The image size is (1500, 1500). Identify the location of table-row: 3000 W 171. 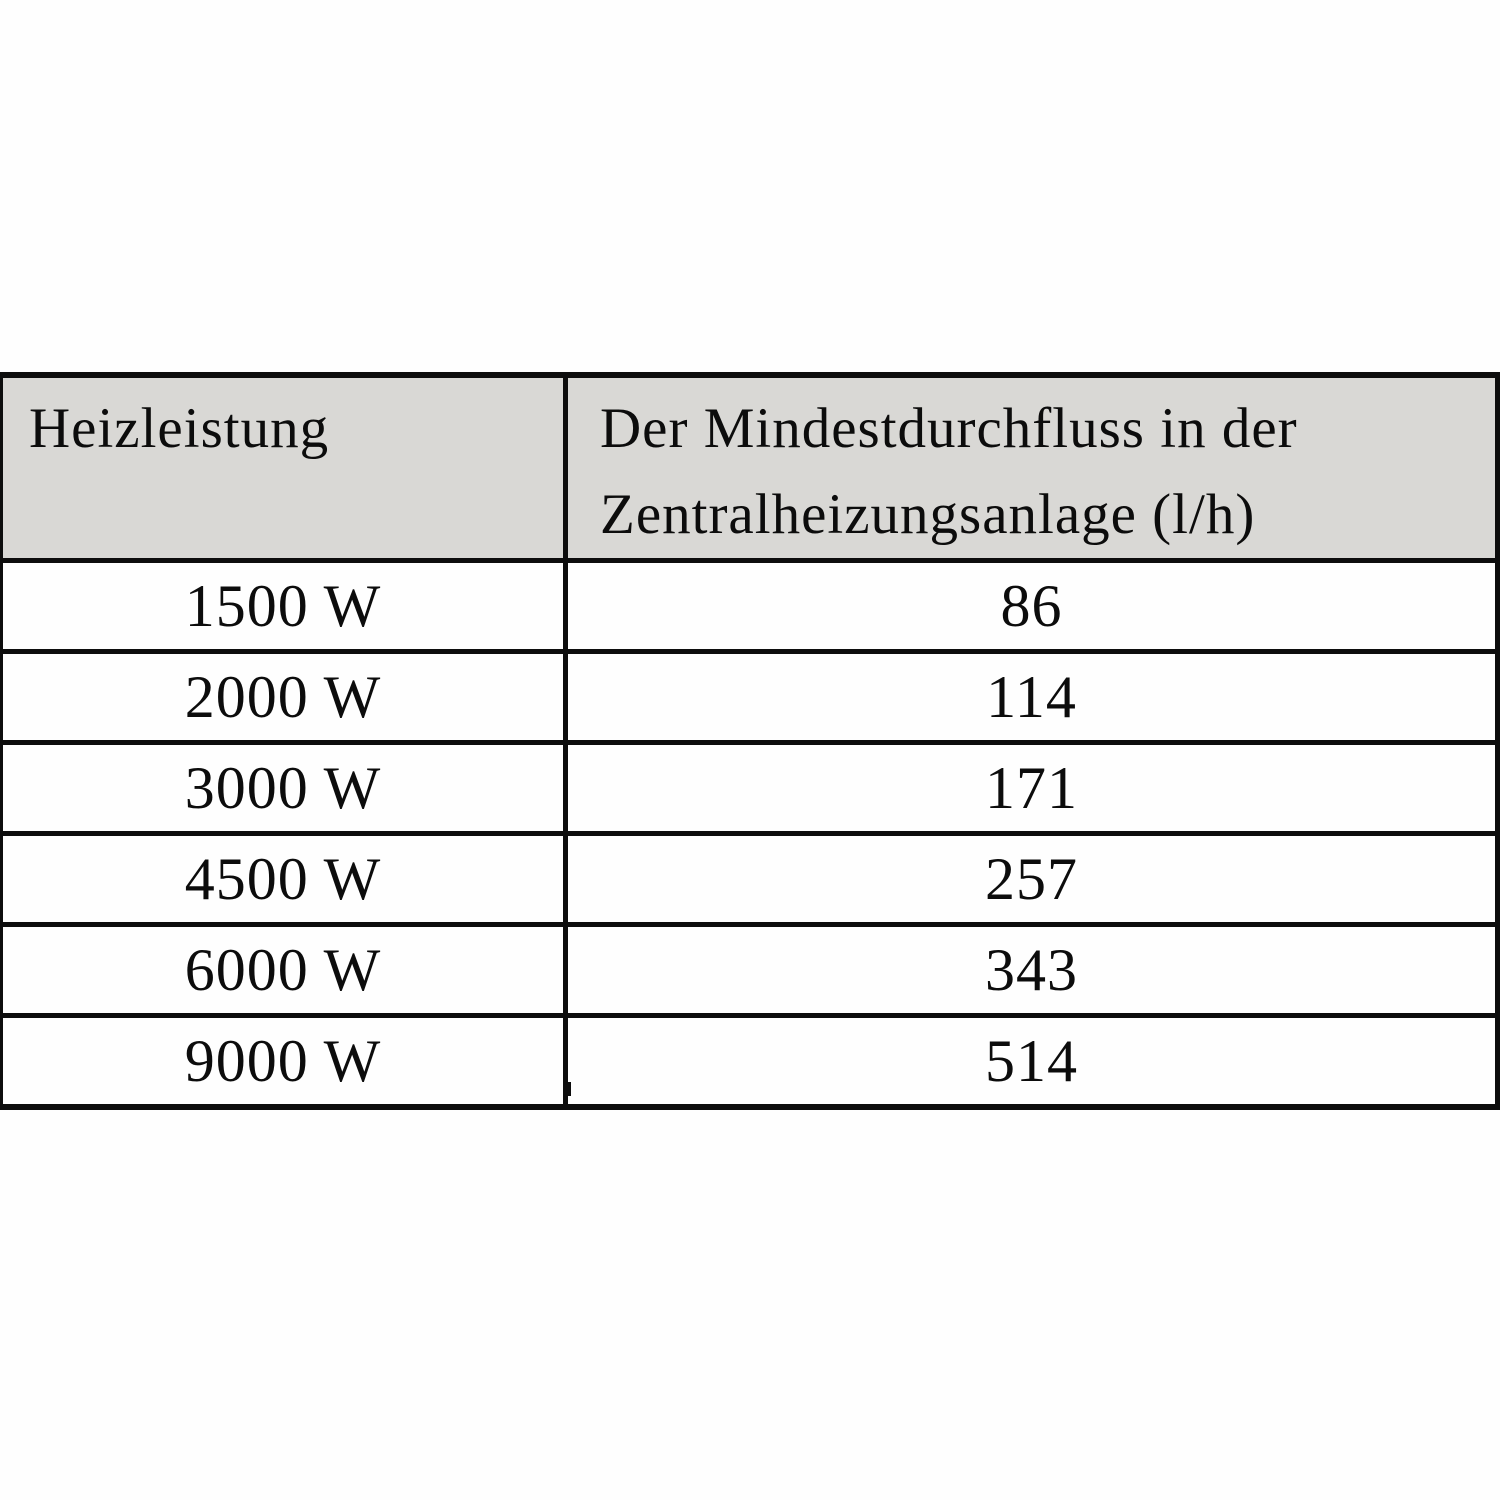
(749, 785).